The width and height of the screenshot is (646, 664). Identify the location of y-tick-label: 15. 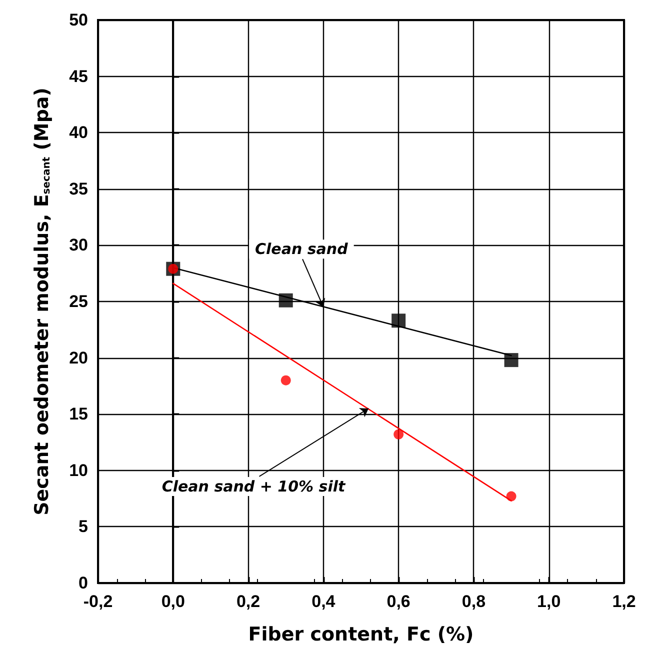
(78, 414).